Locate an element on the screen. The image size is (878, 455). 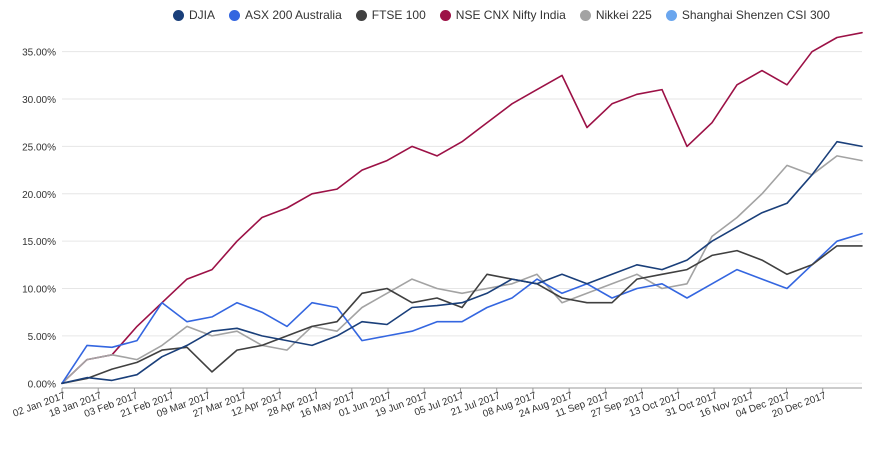
legend-item: ASX 200 Australia is located at coordinates (285, 15).